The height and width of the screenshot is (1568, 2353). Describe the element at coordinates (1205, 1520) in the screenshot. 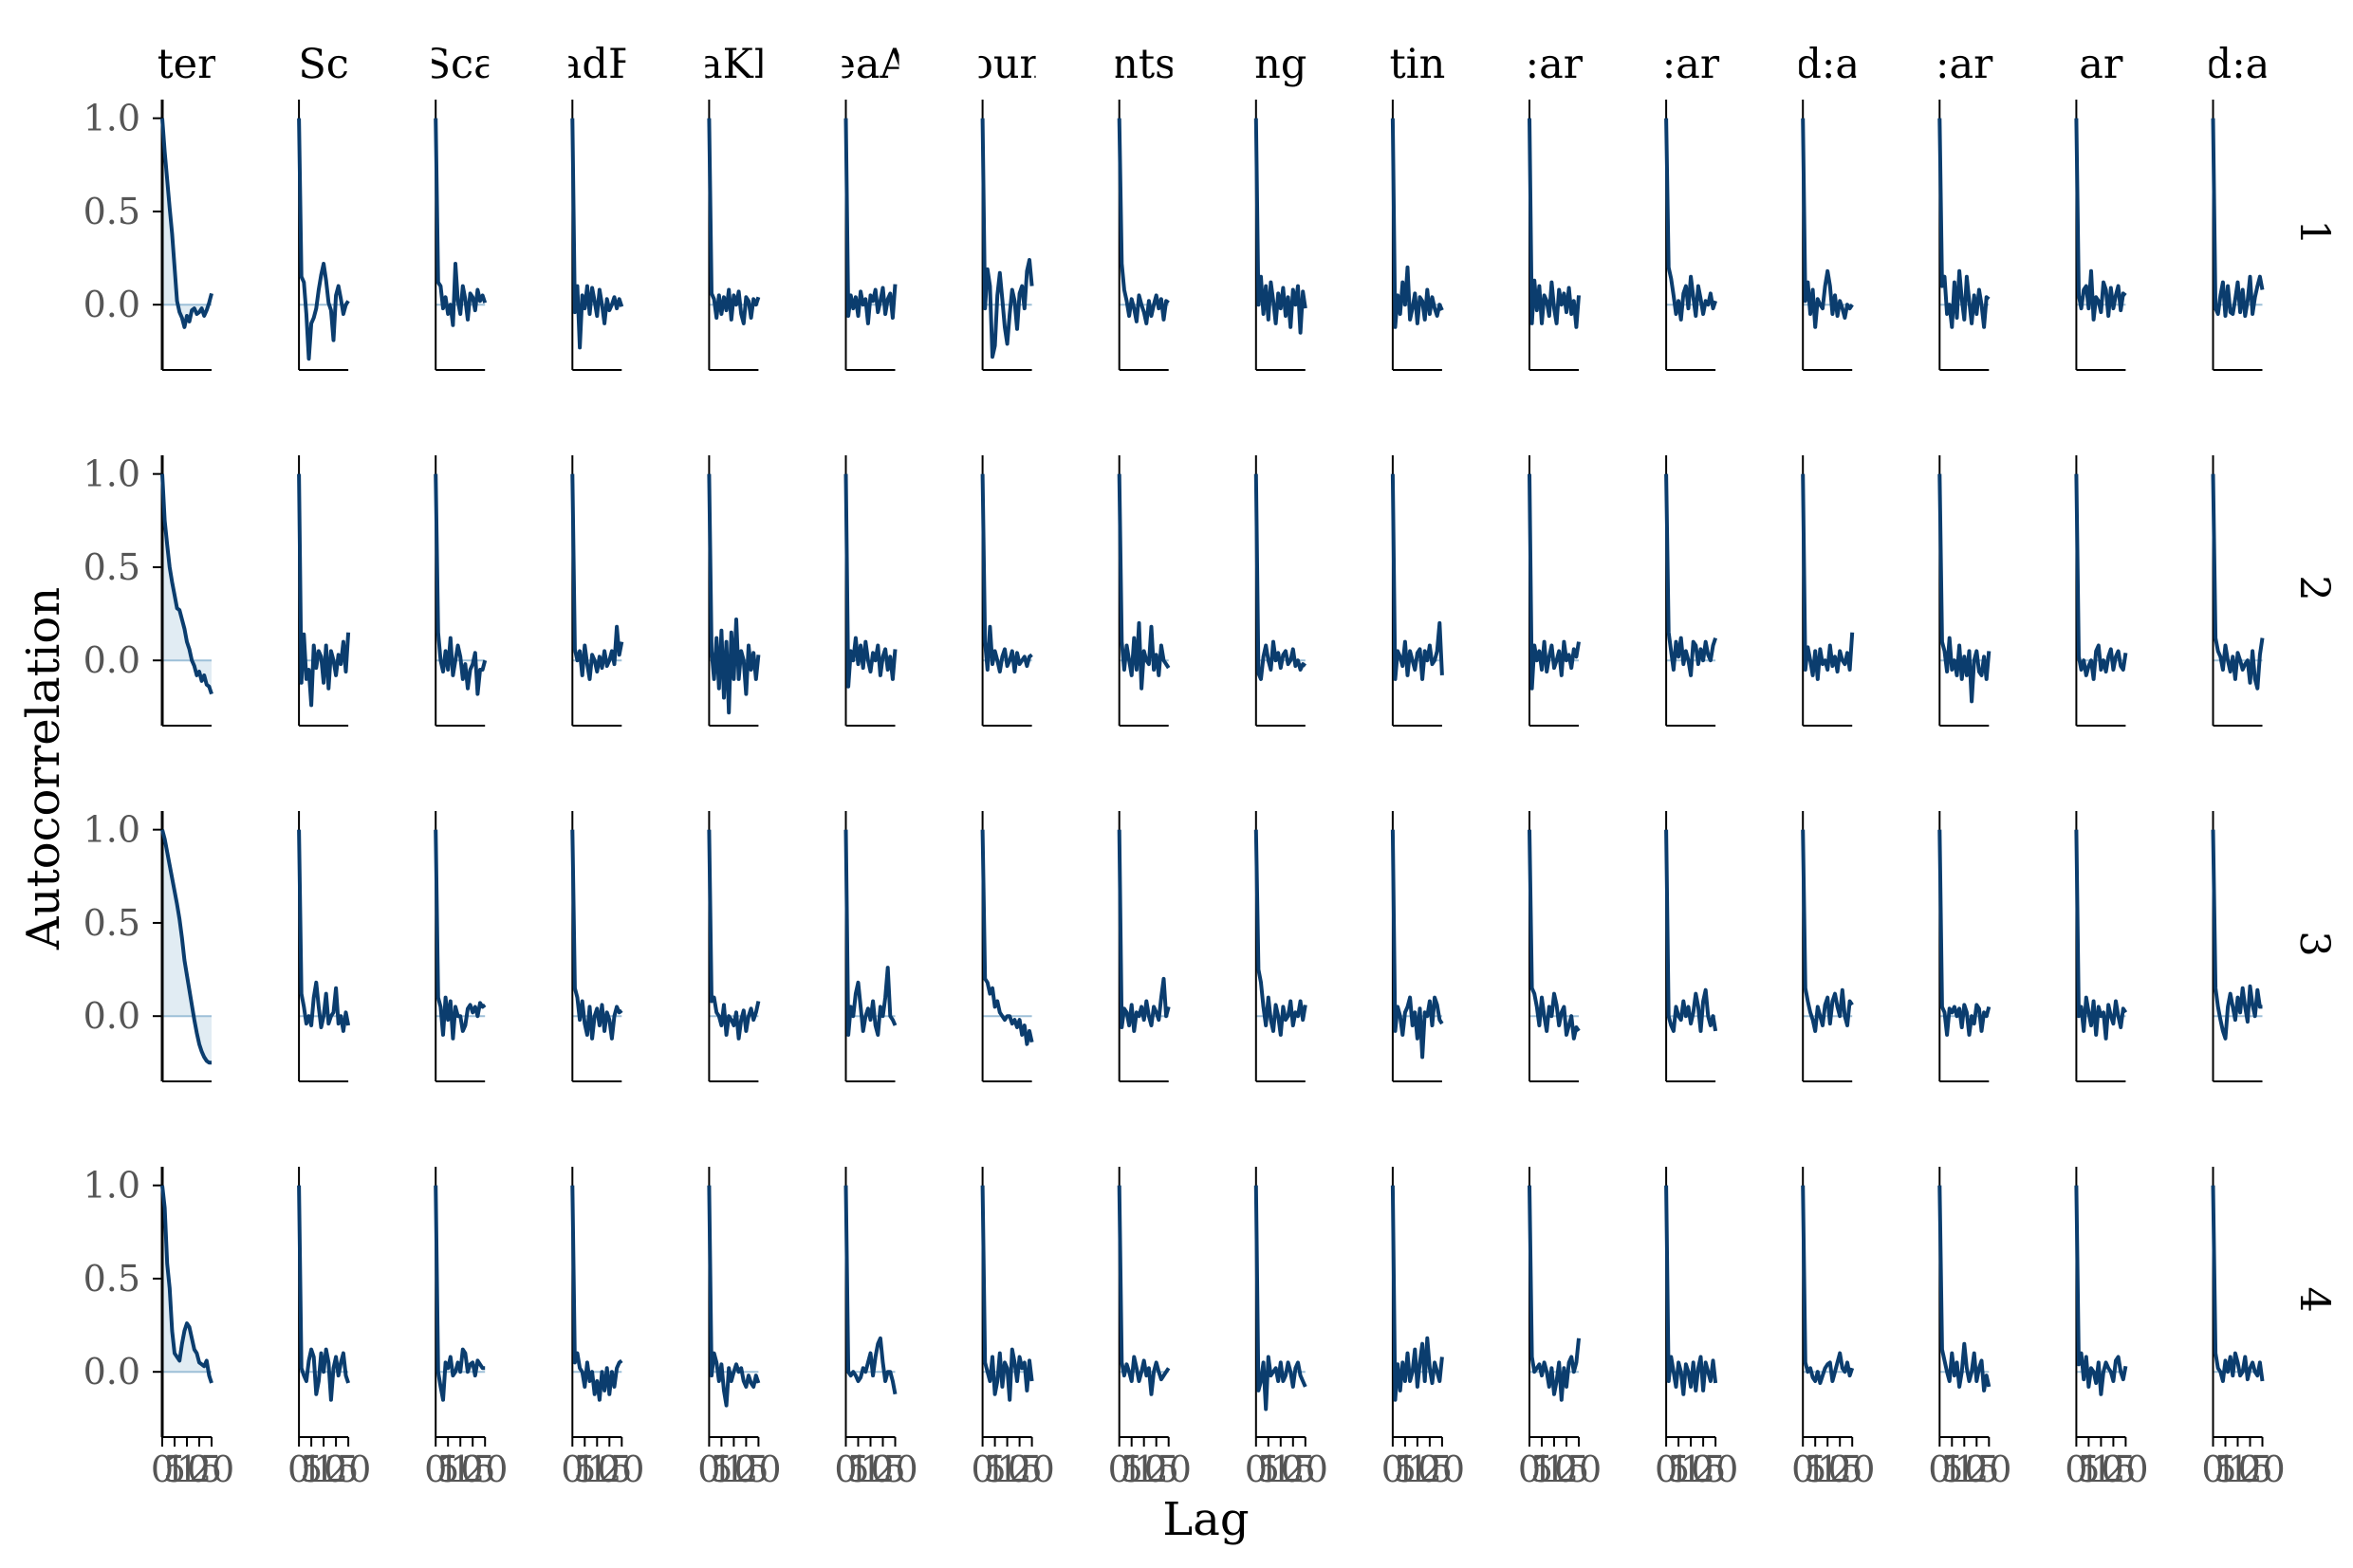

I see `x-axis-label: Lag` at that location.